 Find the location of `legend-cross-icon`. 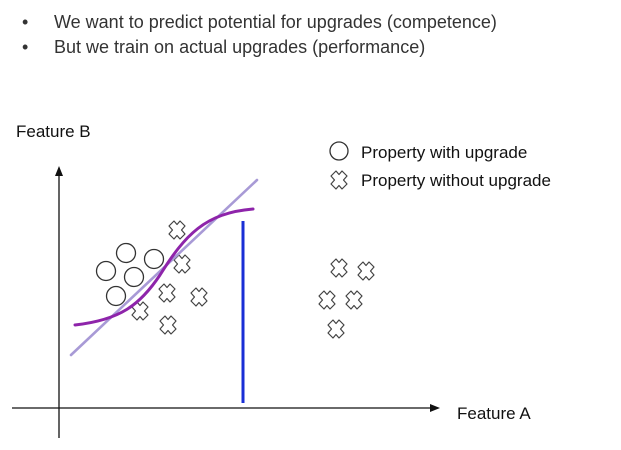

legend-cross-icon is located at coordinates (339, 180).